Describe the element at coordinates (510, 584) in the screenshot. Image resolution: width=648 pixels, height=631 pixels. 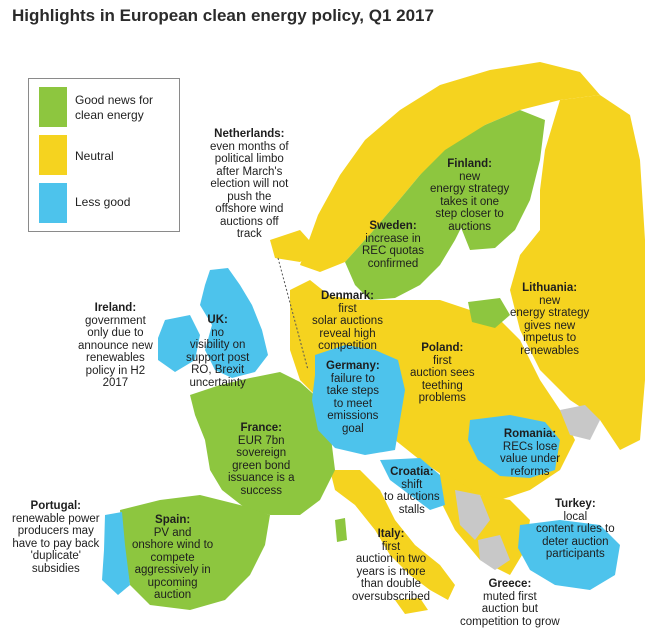
I see `annotation-heading: Greece:` at that location.